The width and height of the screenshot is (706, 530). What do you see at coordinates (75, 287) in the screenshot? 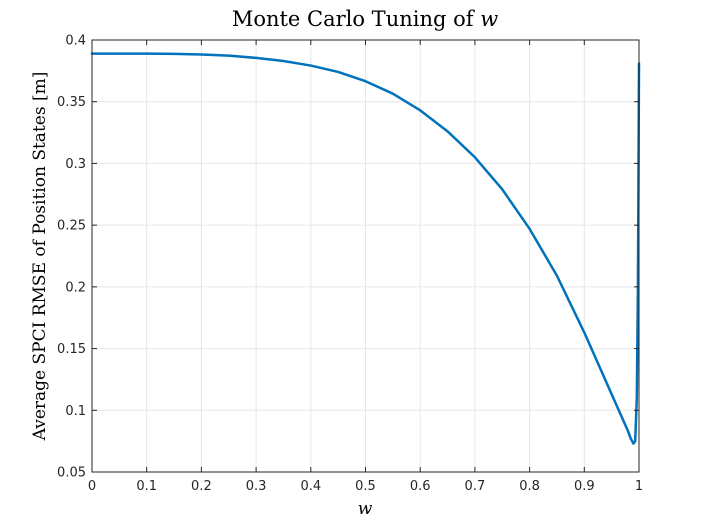
I see `y-tick-label: 0.2` at bounding box center [75, 287].